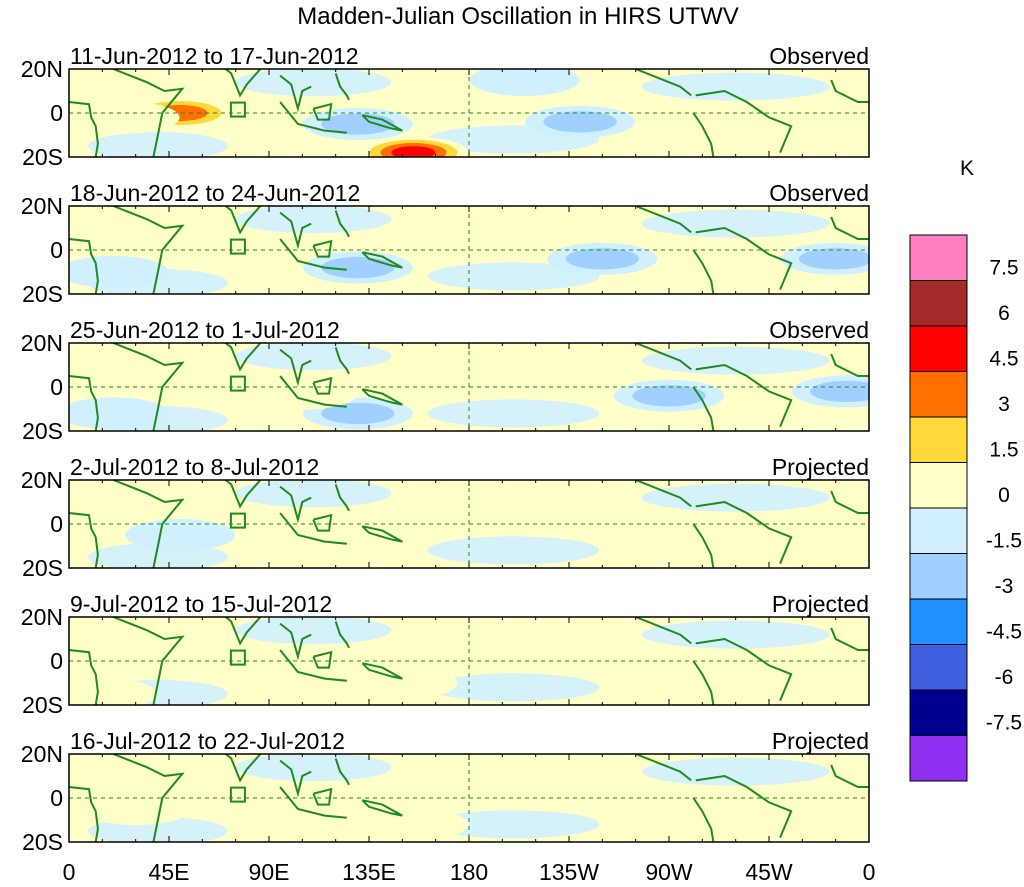  I want to click on panel-date-range: 9-Jul-2012 to 15-Jul-2012, so click(201, 604).